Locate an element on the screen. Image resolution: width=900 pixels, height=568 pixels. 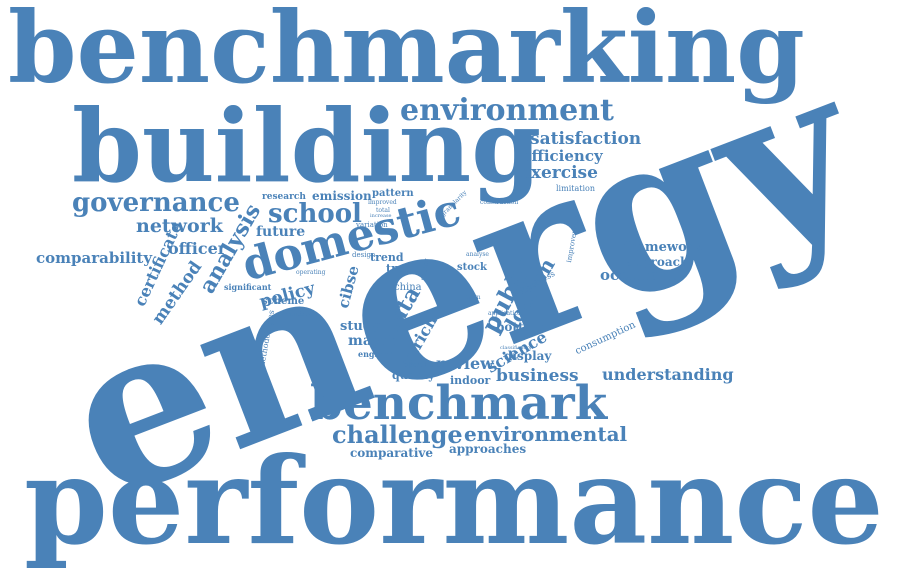
word-environmental: environmental is located at coordinates (546, 434).